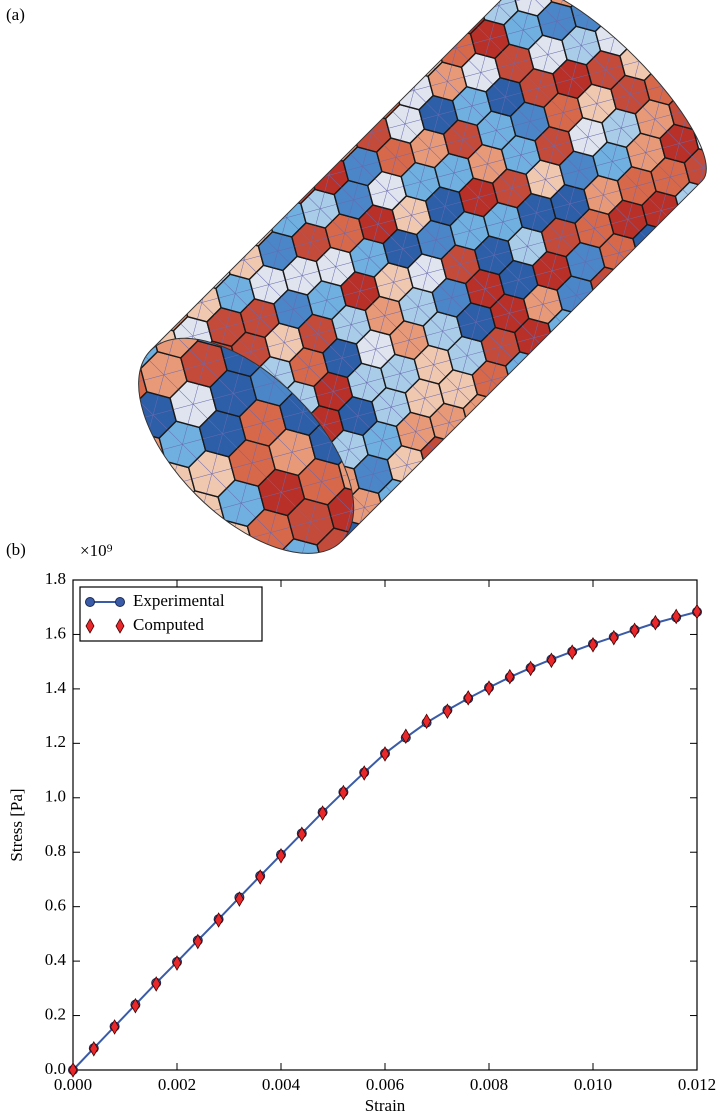 This screenshot has width=724, height=1117. Describe the element at coordinates (56, 959) in the screenshot. I see `y-tick-label: 0.4` at that location.